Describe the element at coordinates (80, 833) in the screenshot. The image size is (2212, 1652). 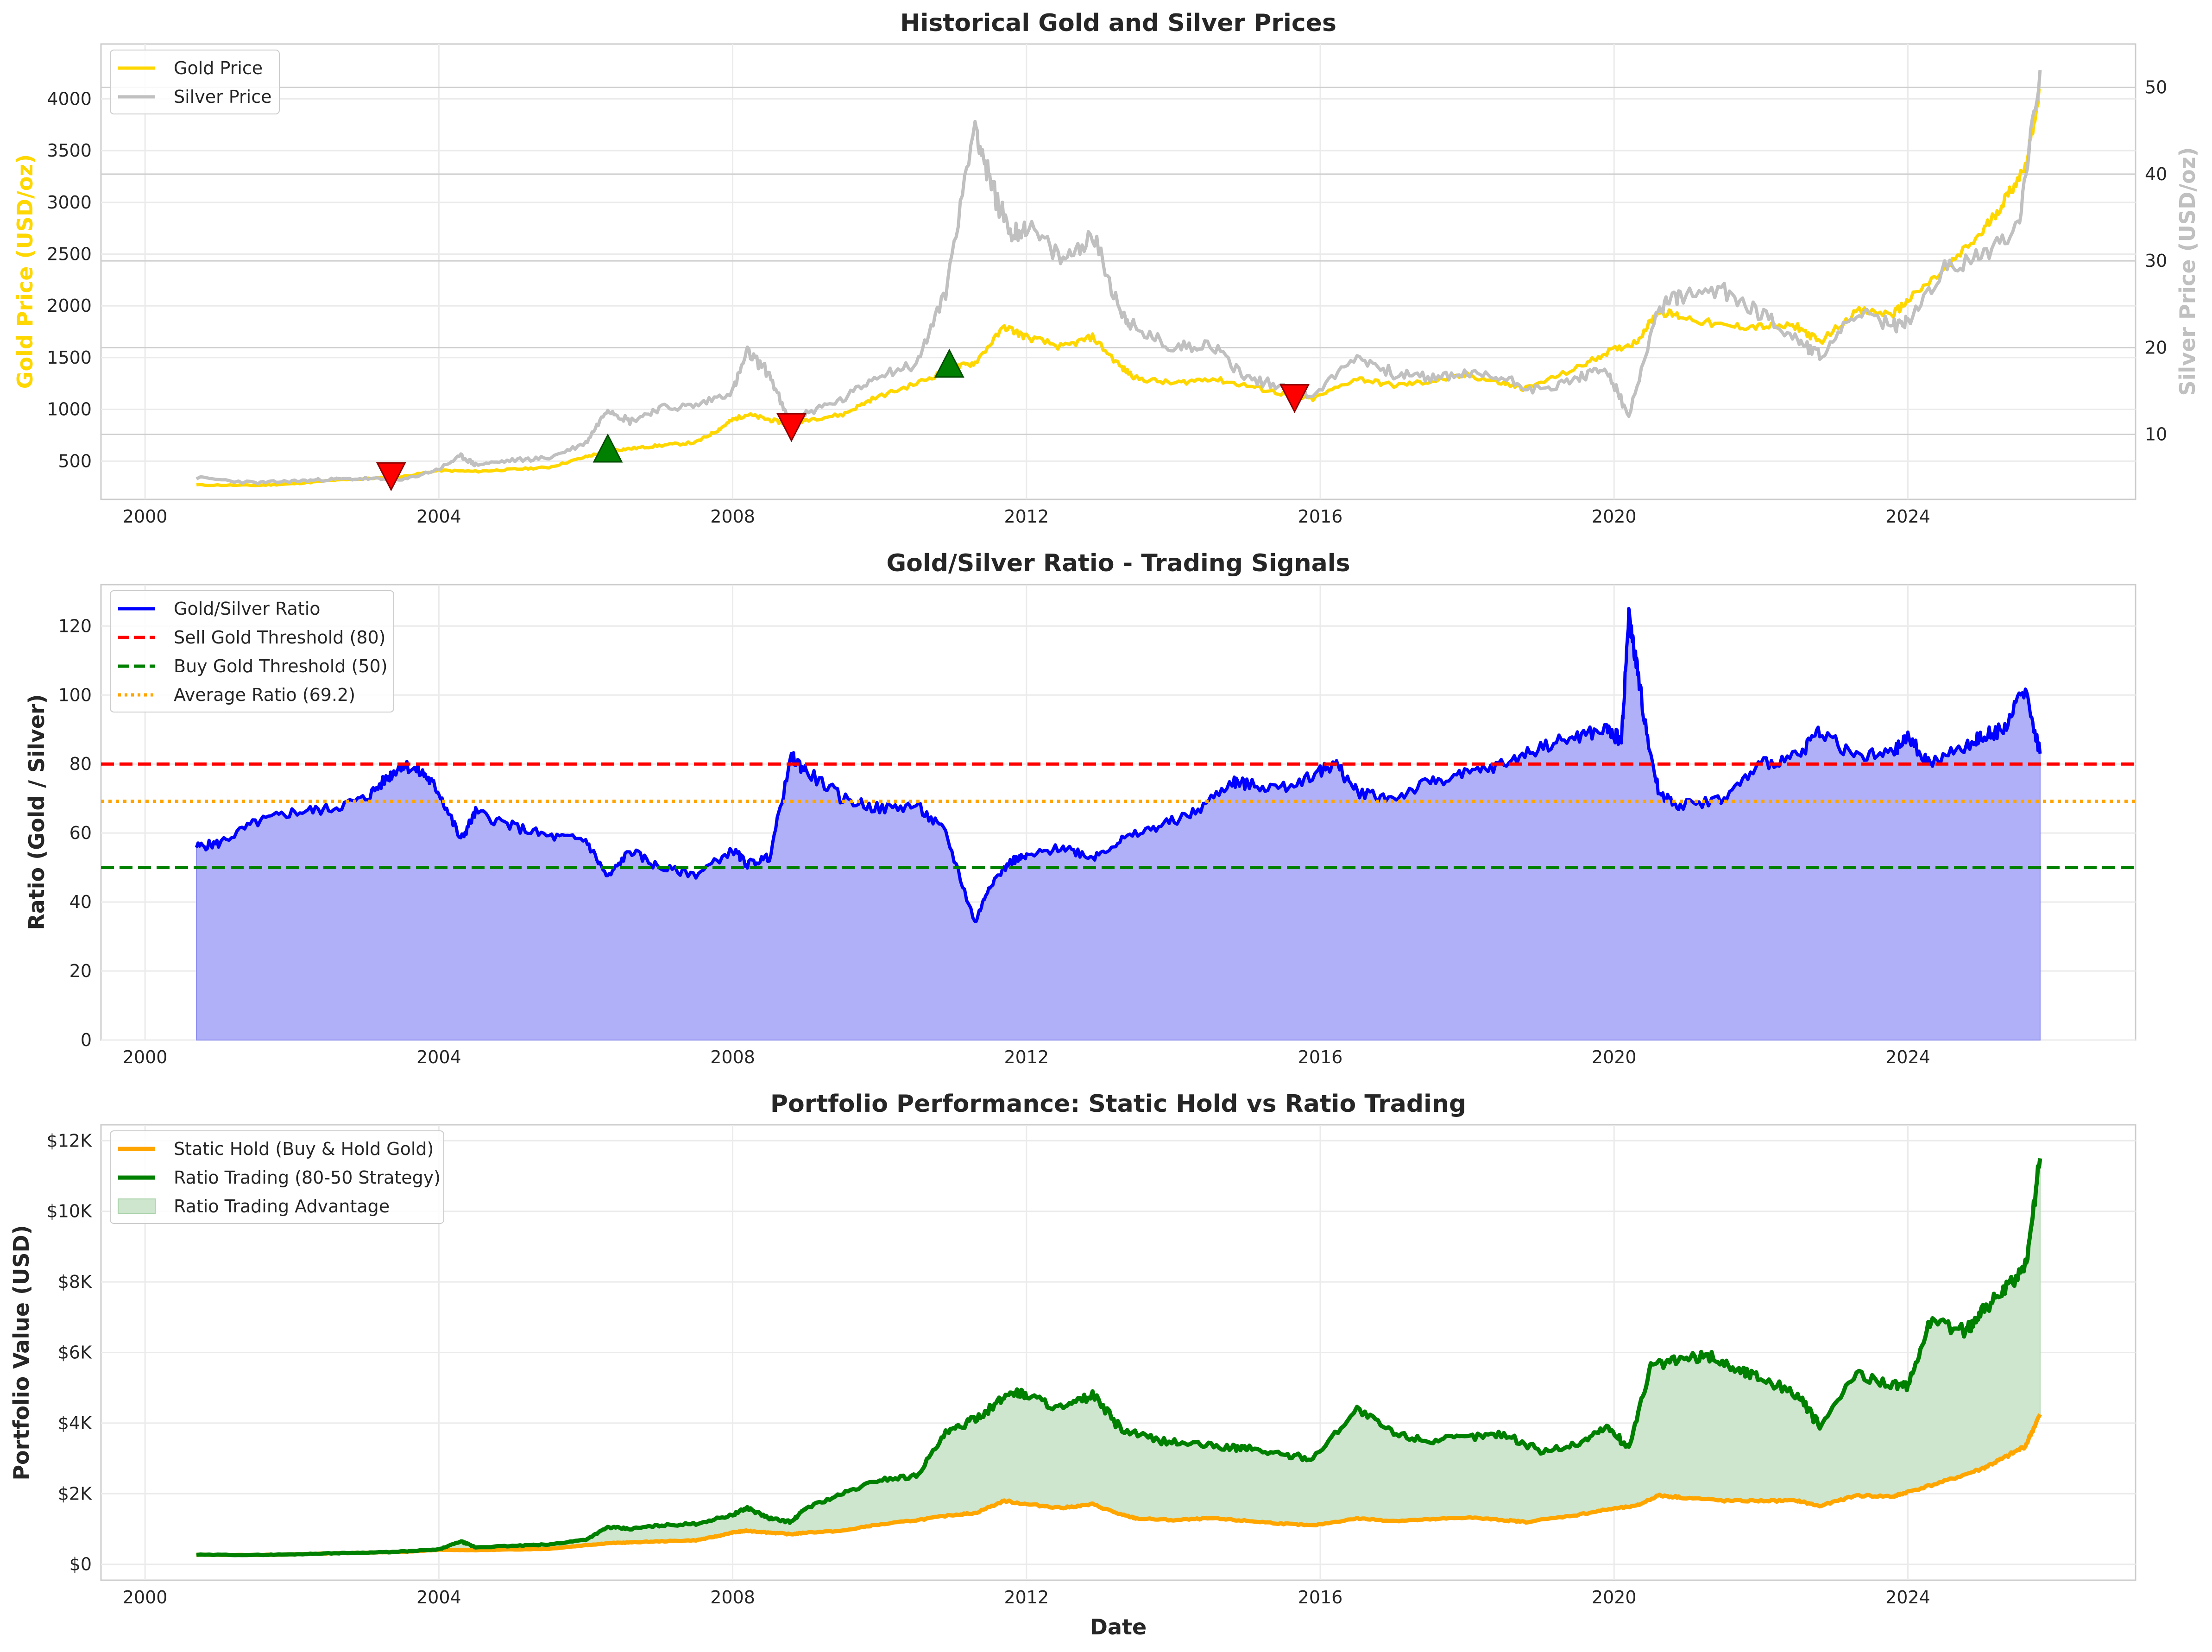
I see `y-tick-label: 60` at that location.